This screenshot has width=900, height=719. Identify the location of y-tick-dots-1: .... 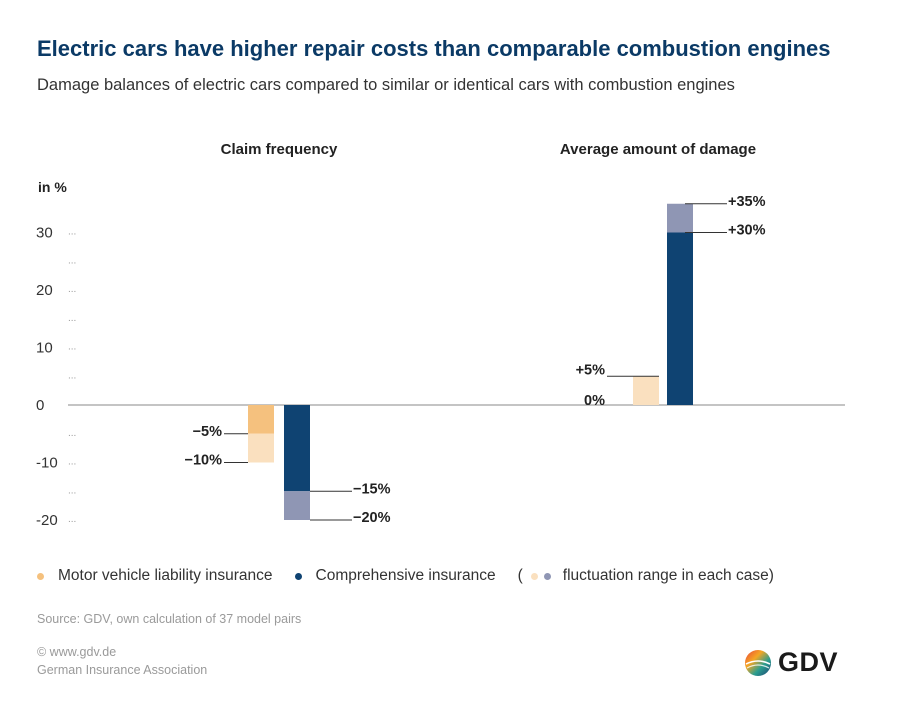
(72, 289).